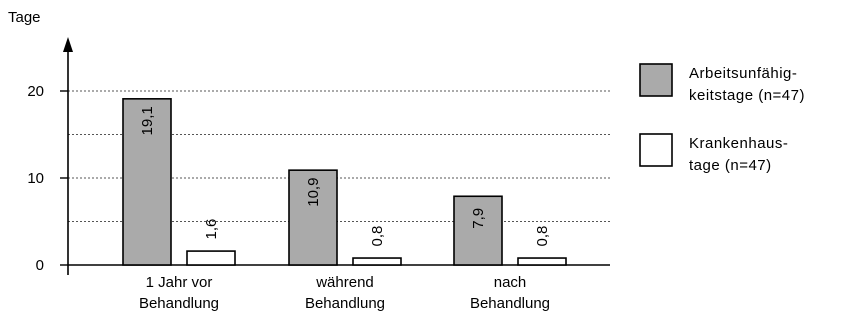 This screenshot has height=320, width=859. What do you see at coordinates (478, 218) in the screenshot?
I see `data-label: 7,9` at bounding box center [478, 218].